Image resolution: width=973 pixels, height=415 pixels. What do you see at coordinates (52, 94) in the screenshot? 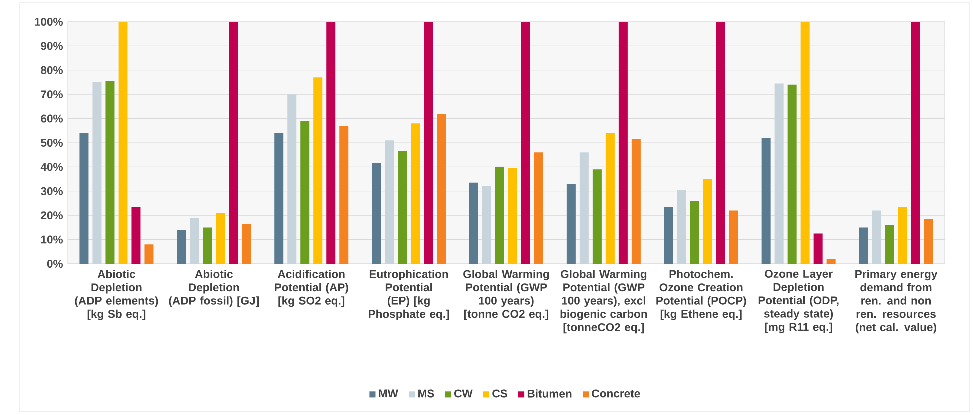
I see `y-tick-label: 70%` at bounding box center [52, 94].